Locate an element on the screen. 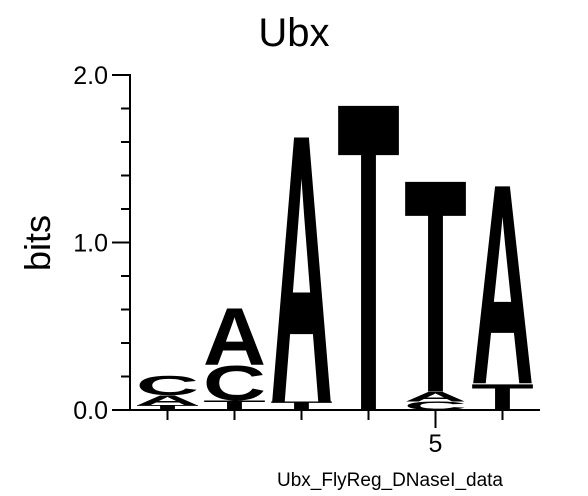  x-tick-label: 5 is located at coordinates (436, 444).